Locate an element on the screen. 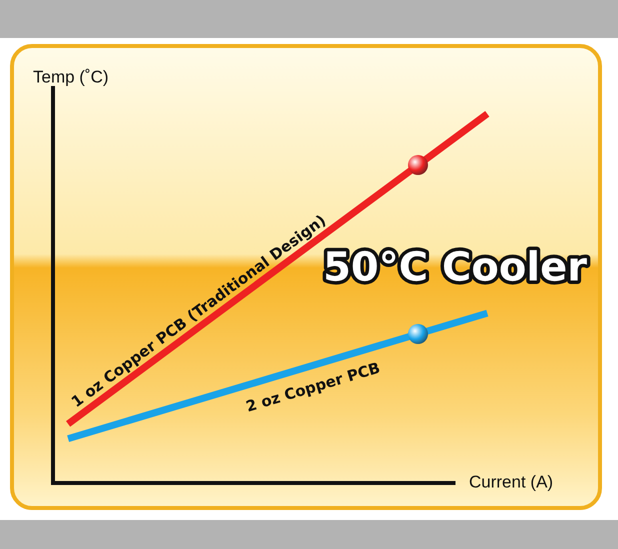  y-axis-title: Temp (˚C) is located at coordinates (71, 77).